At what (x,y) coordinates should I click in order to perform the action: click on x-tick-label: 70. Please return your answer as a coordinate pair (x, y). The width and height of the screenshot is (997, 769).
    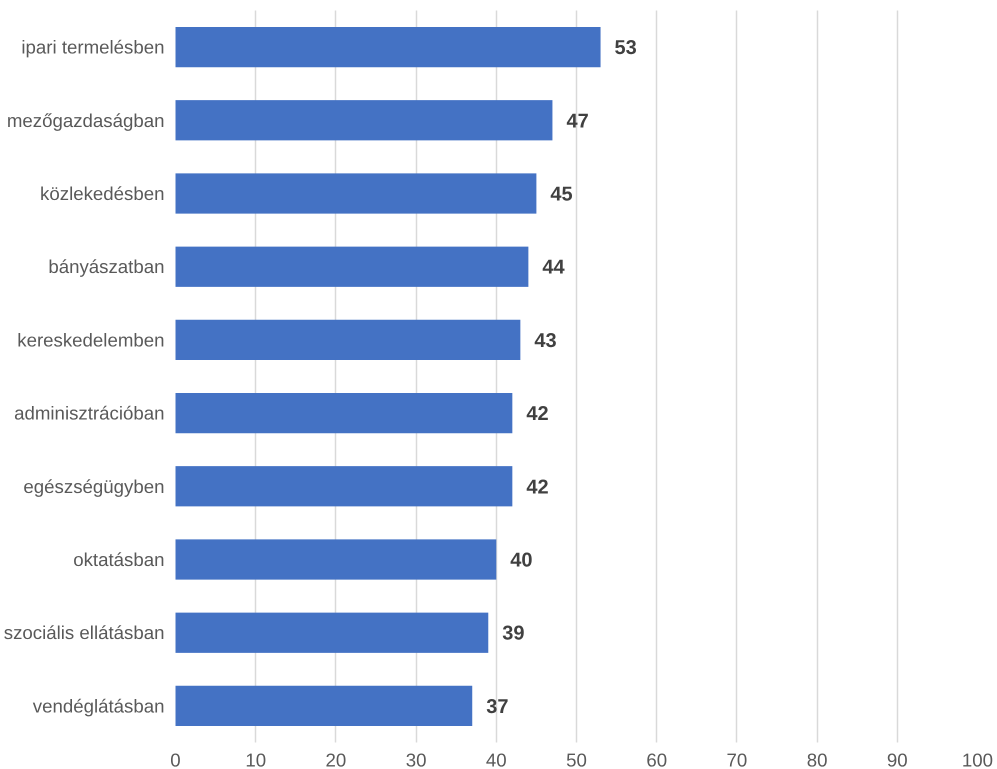
    Looking at the image, I should click on (737, 759).